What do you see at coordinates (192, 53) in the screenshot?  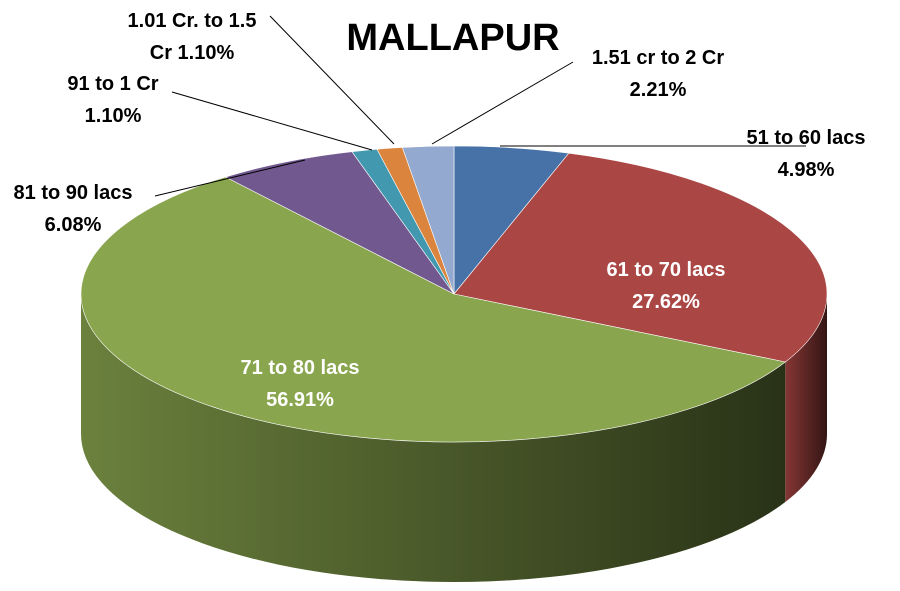 I see `label-line: Cr 1.10%` at bounding box center [192, 53].